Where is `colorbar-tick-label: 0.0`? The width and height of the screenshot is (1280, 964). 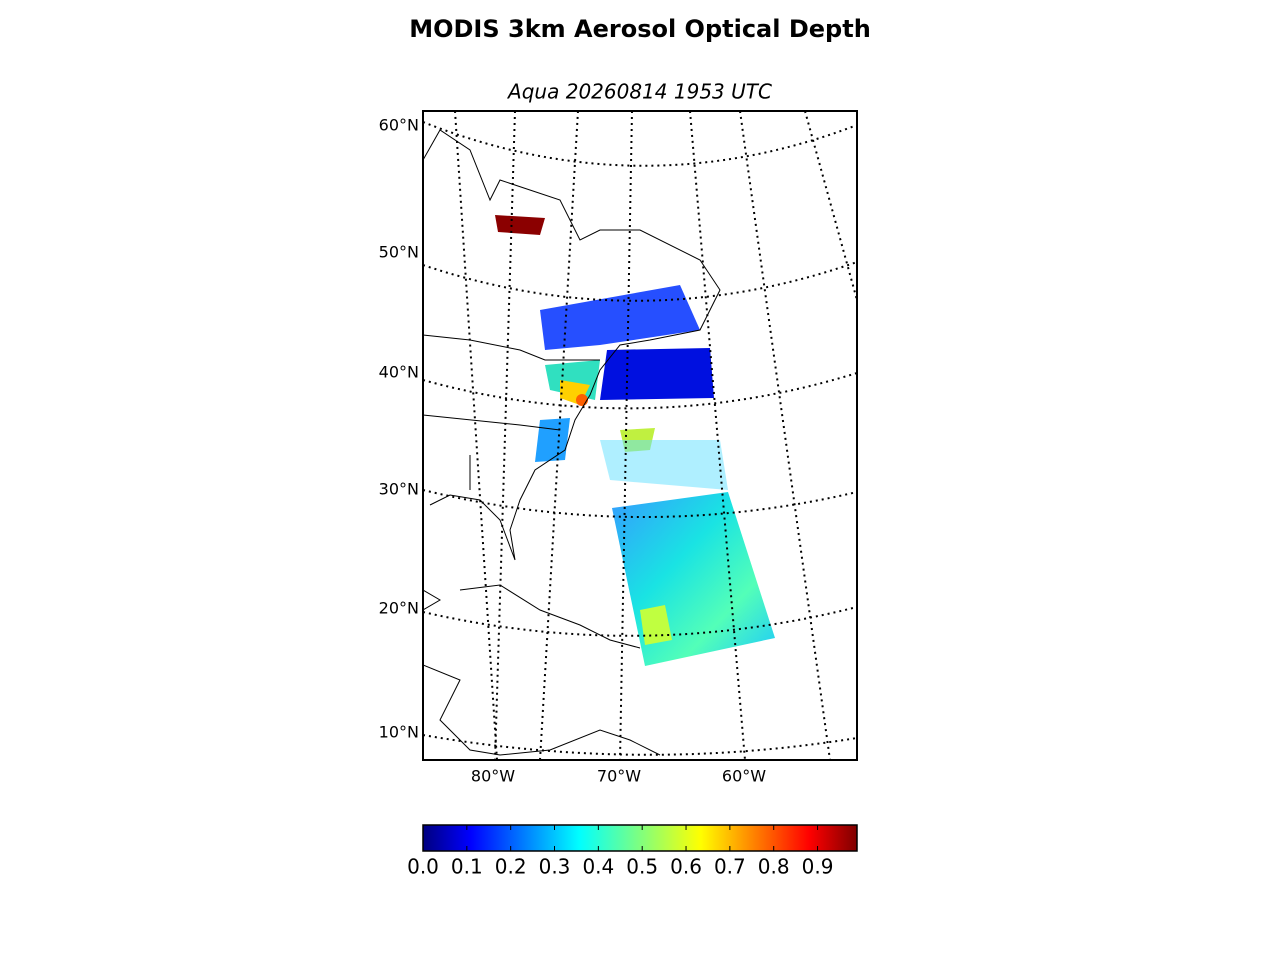
colorbar-tick-label: 0.0 is located at coordinates (423, 867).